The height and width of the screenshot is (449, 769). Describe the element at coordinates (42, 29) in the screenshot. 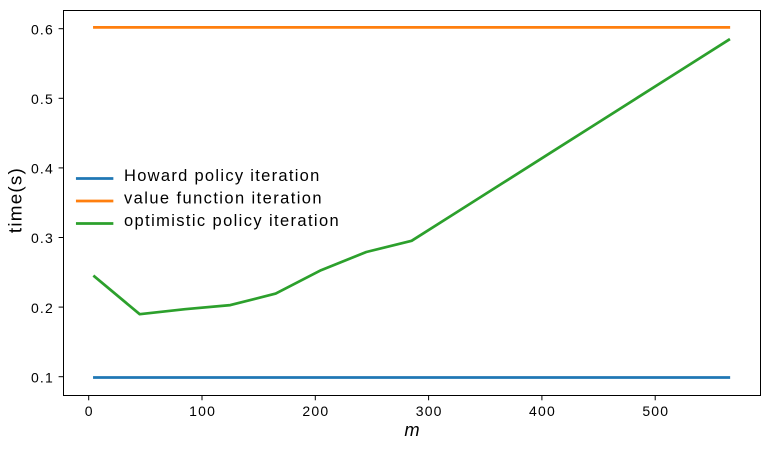

I see `svg-text: 0.6` at that location.